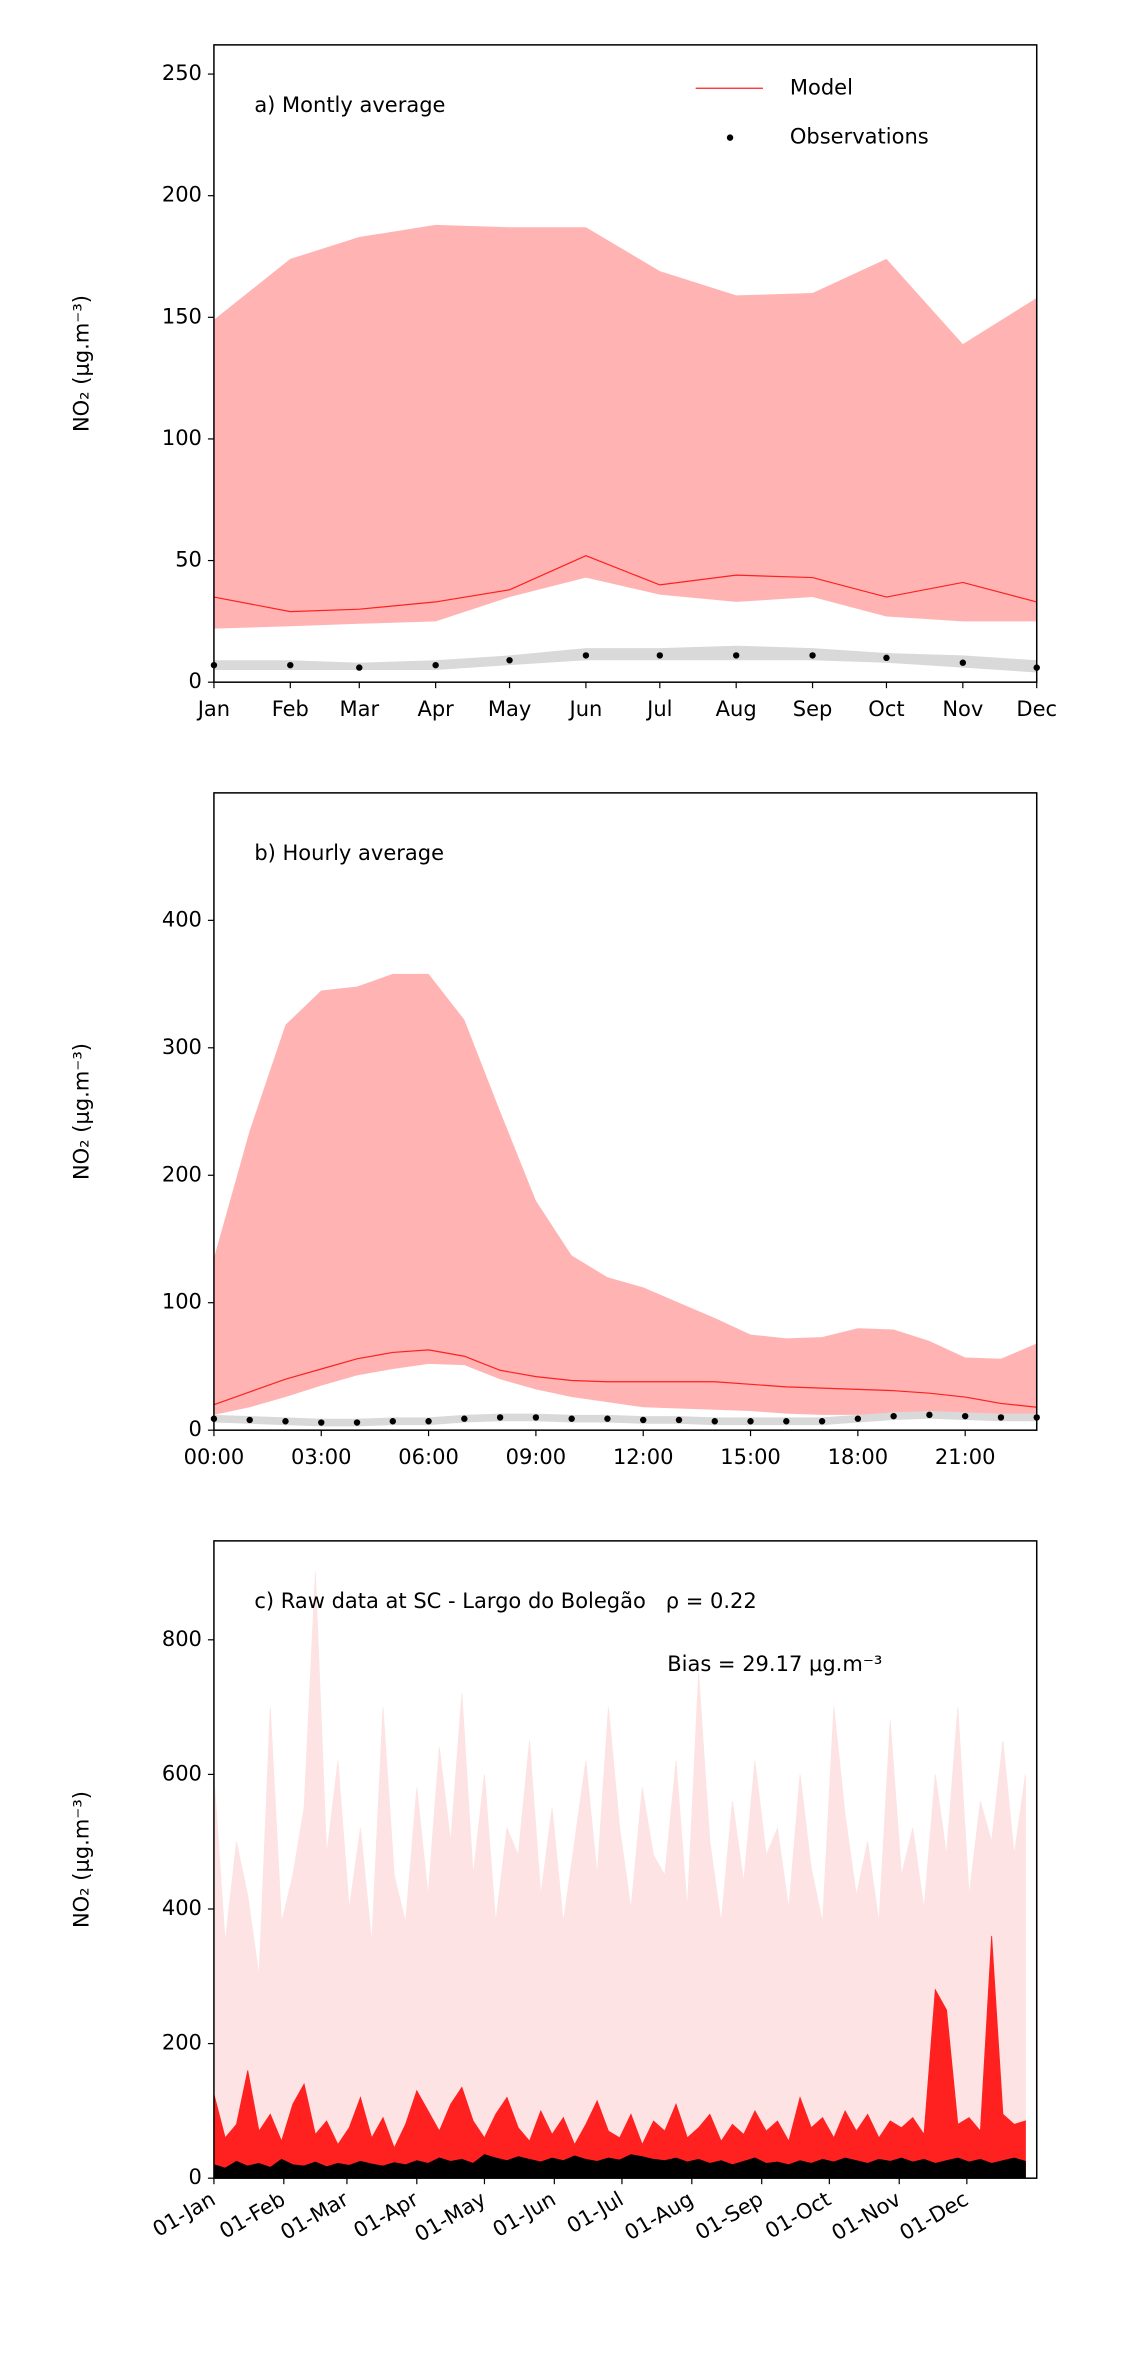 Image resolution: width=1122 pixels, height=2362 pixels. Describe the element at coordinates (450, 2217) in the screenshot. I see `x-tick-label: 01-May` at that location.